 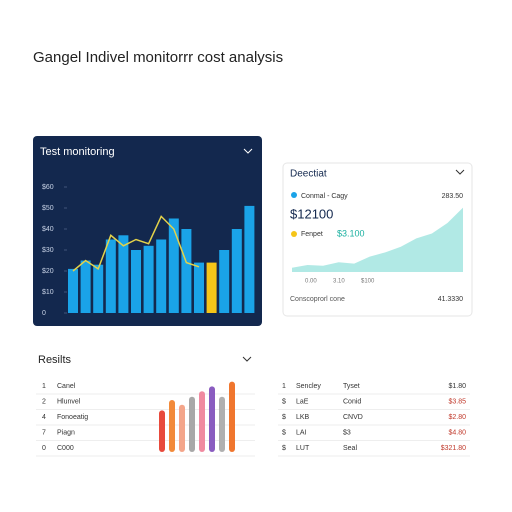 What do you see at coordinates (55, 360) in the screenshot?
I see `section-title: Resilts` at bounding box center [55, 360].